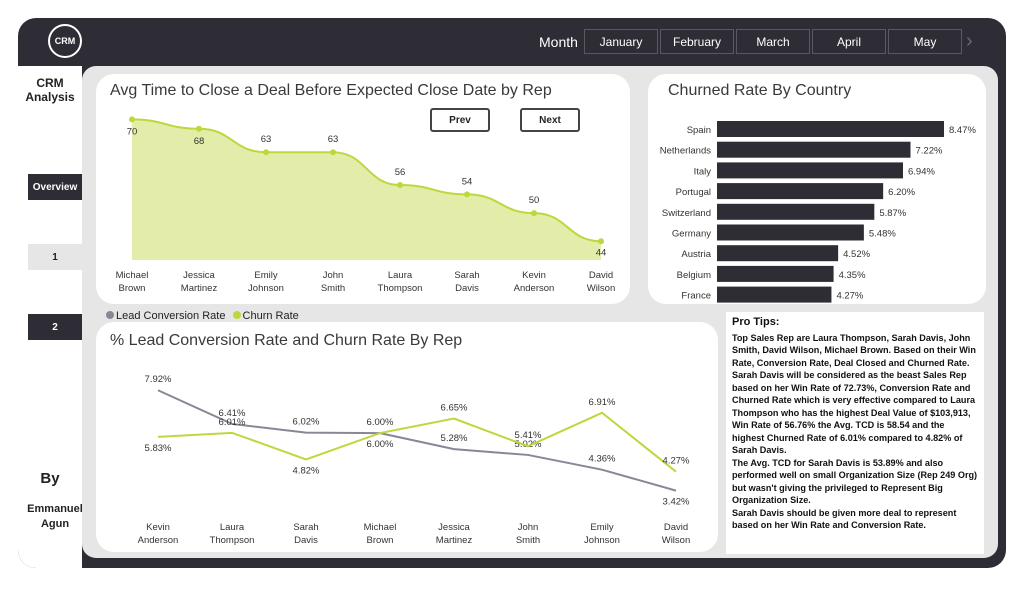 This screenshot has width=1024, height=592. What do you see at coordinates (266, 288) in the screenshot?
I see `area-x-tick: Johnson` at bounding box center [266, 288].